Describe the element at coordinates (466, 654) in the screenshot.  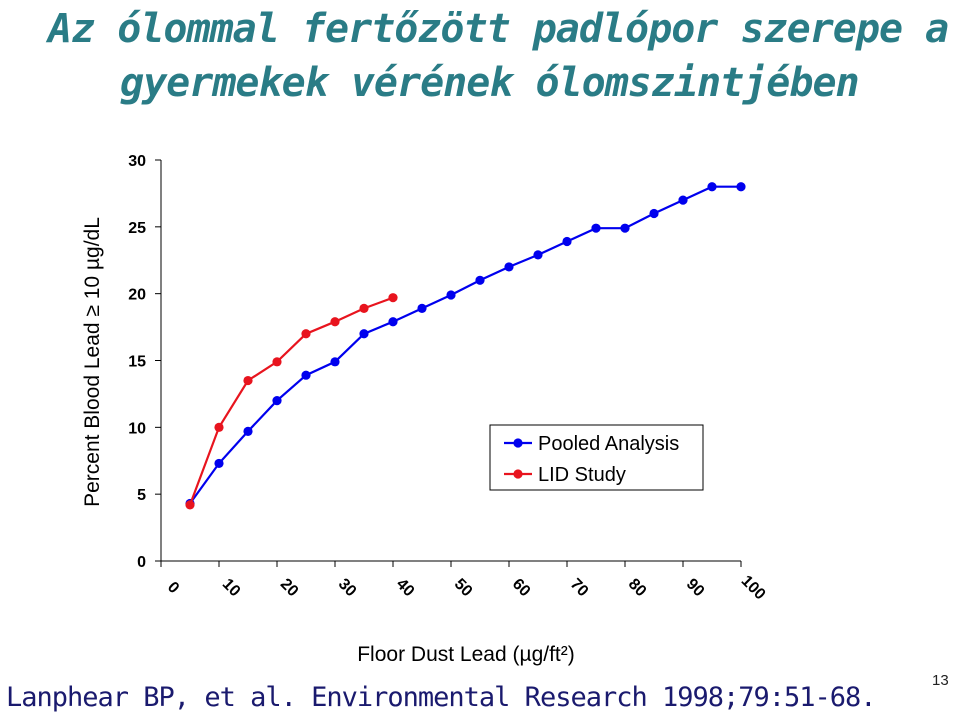
I see `x-axis-title: Floor Dust Lead (µg/ft²)` at that location.